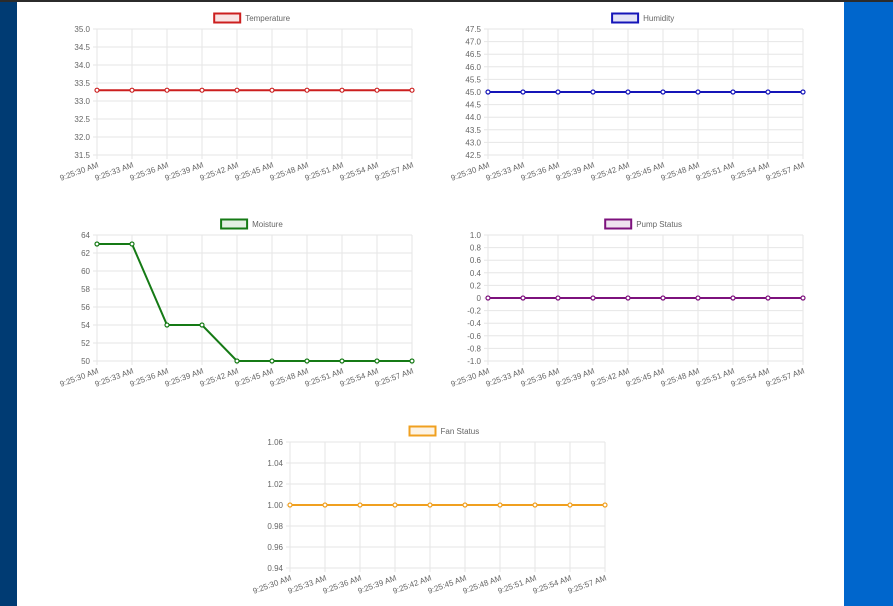  What do you see at coordinates (82, 47) in the screenshot?
I see `y-tick-label: 34.5` at bounding box center [82, 47].